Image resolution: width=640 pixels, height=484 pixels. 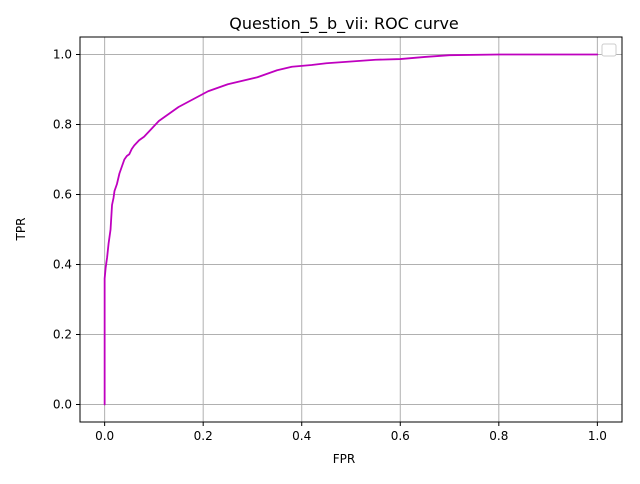 What do you see at coordinates (344, 24) in the screenshot?
I see `chart-title: Question_5_b_vii: ROC curve` at bounding box center [344, 24].